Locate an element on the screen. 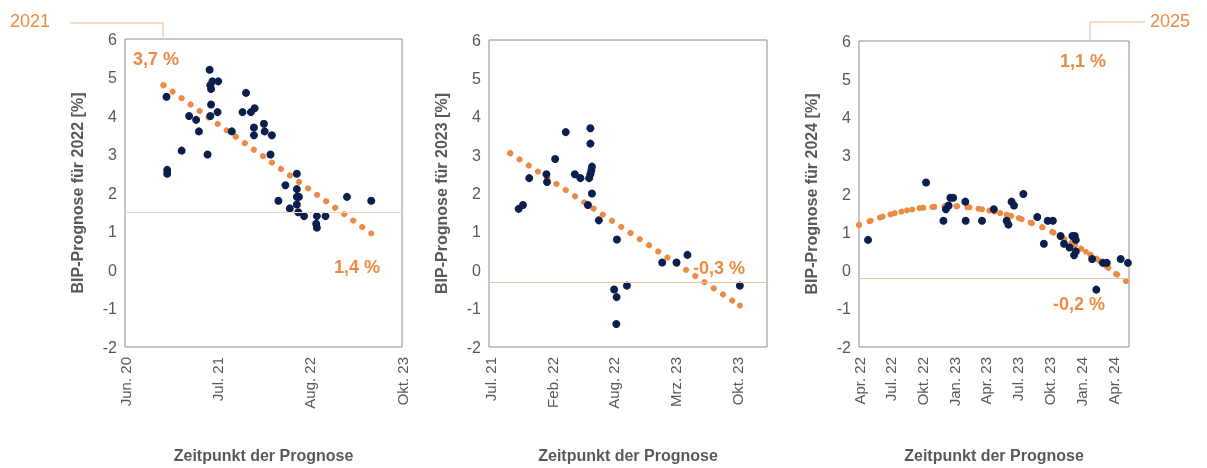  y-tick-label: 6 is located at coordinates (113, 39).